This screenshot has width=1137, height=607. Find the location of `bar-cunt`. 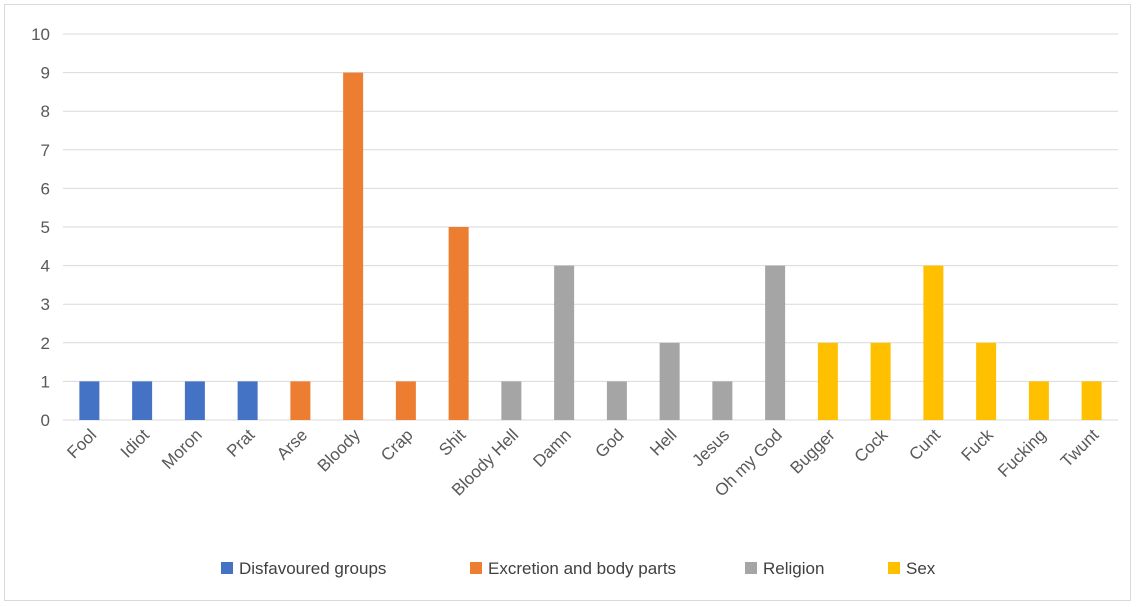

bar-cunt is located at coordinates (933, 342).